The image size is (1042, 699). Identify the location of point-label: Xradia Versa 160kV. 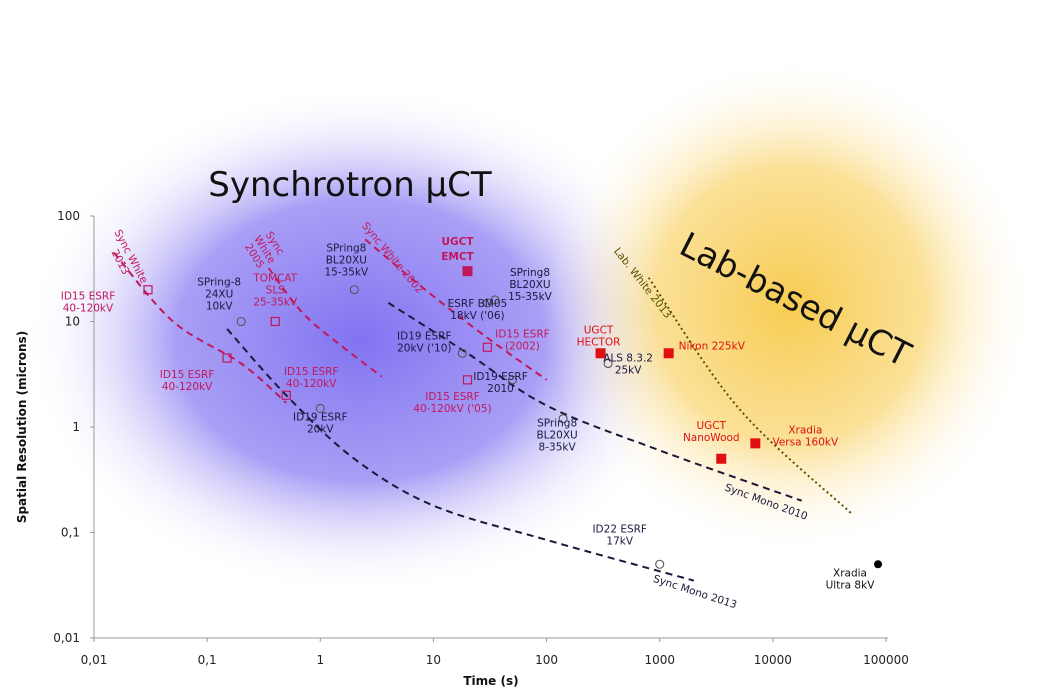
(805, 436).